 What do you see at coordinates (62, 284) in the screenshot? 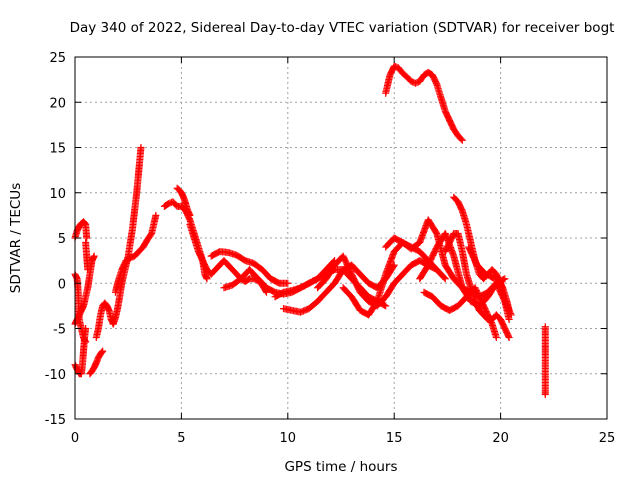
I see `y-tick-label: 0` at bounding box center [62, 284].